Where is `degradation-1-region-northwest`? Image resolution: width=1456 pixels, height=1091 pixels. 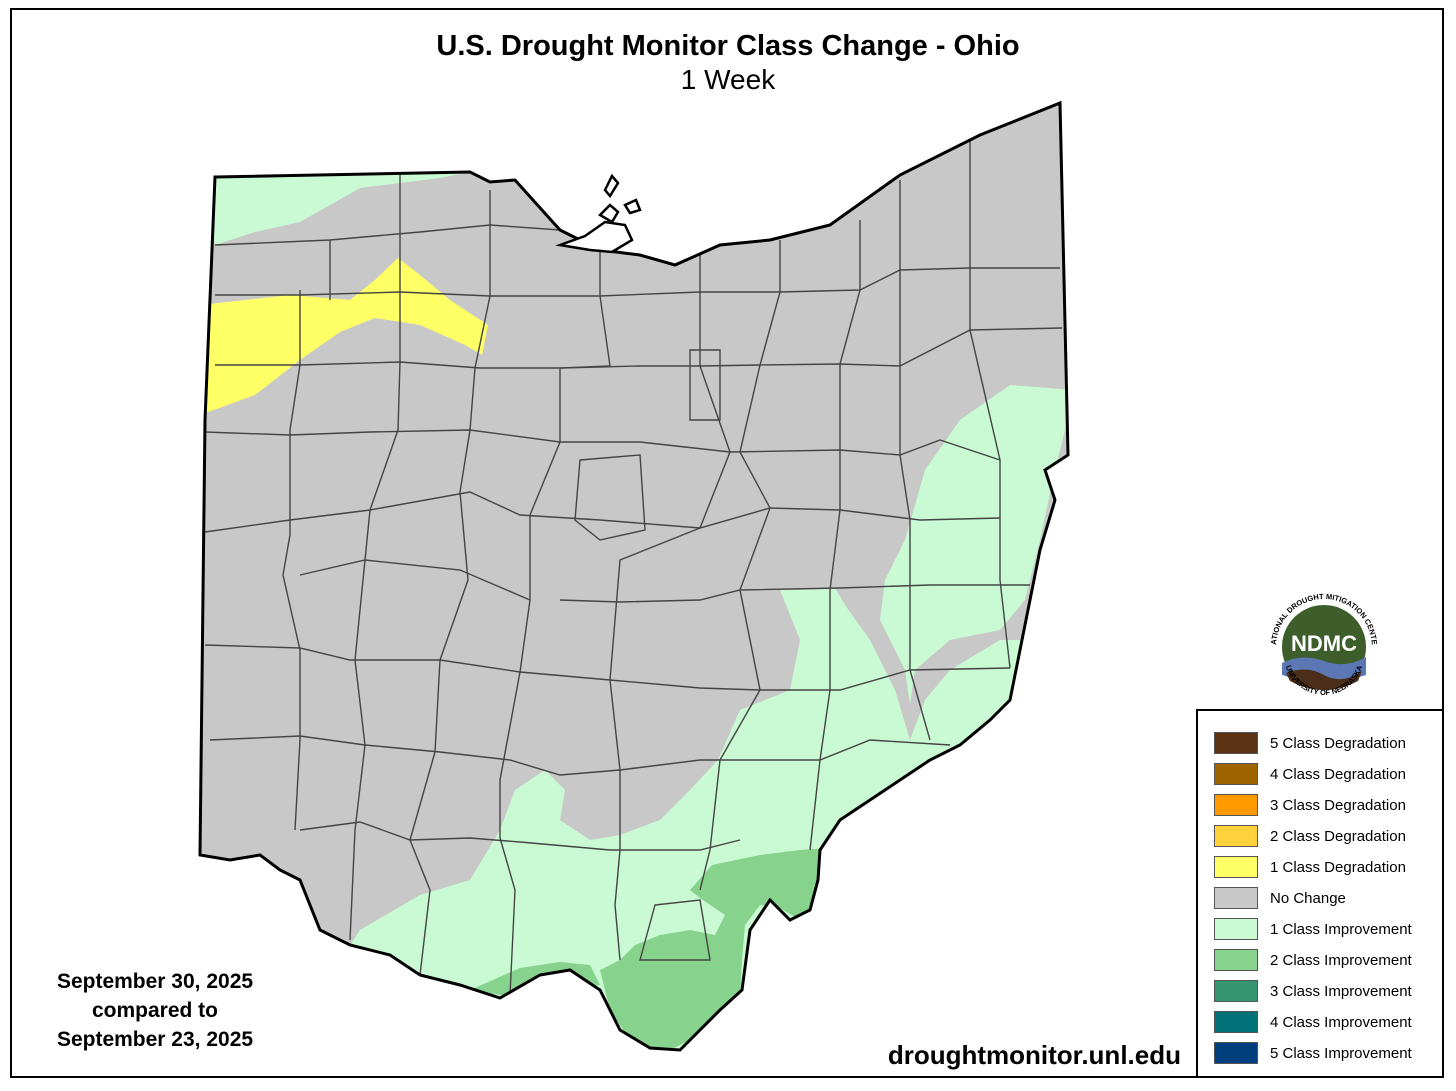 degradation-1-region-northwest is located at coordinates (344, 336).